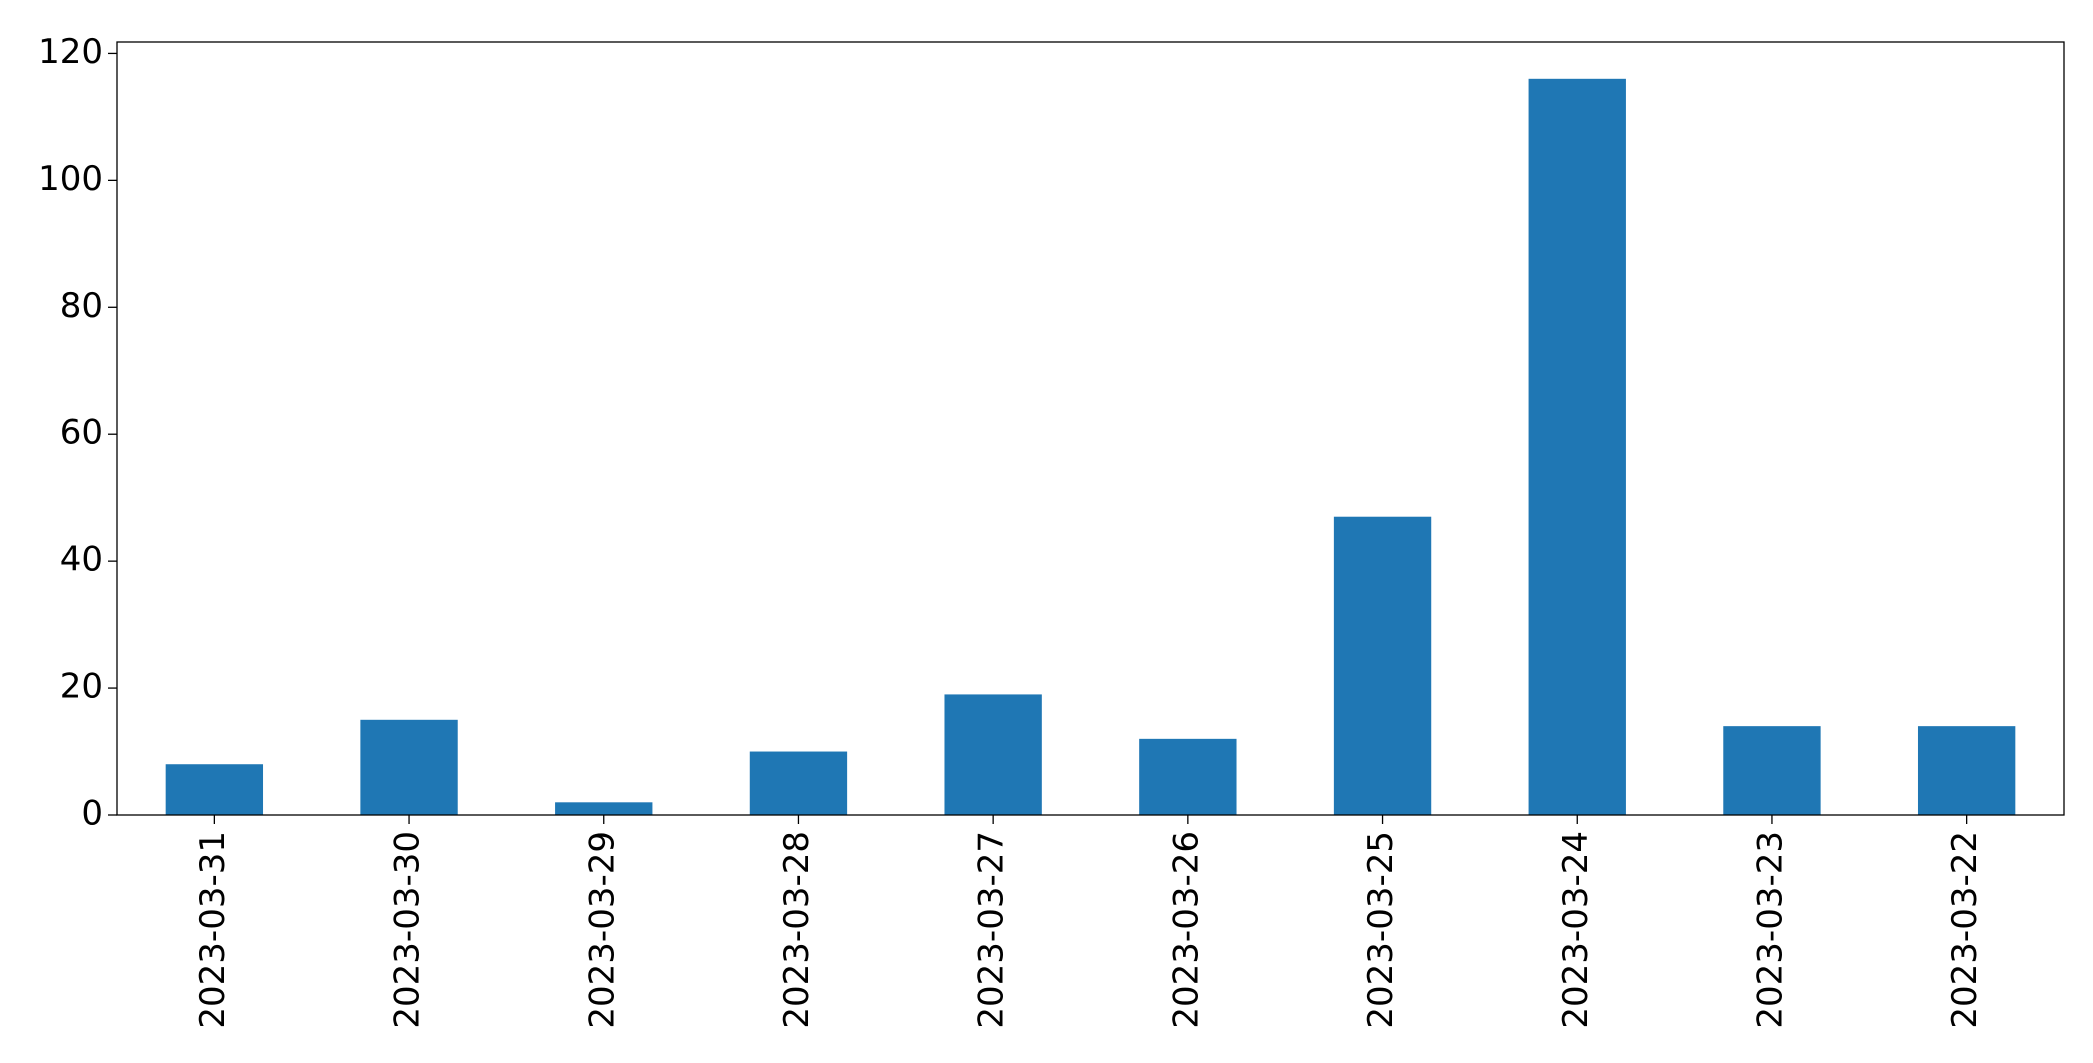  What do you see at coordinates (797, 930) in the screenshot?
I see `x-tick-label: 2023-03-28` at bounding box center [797, 930].